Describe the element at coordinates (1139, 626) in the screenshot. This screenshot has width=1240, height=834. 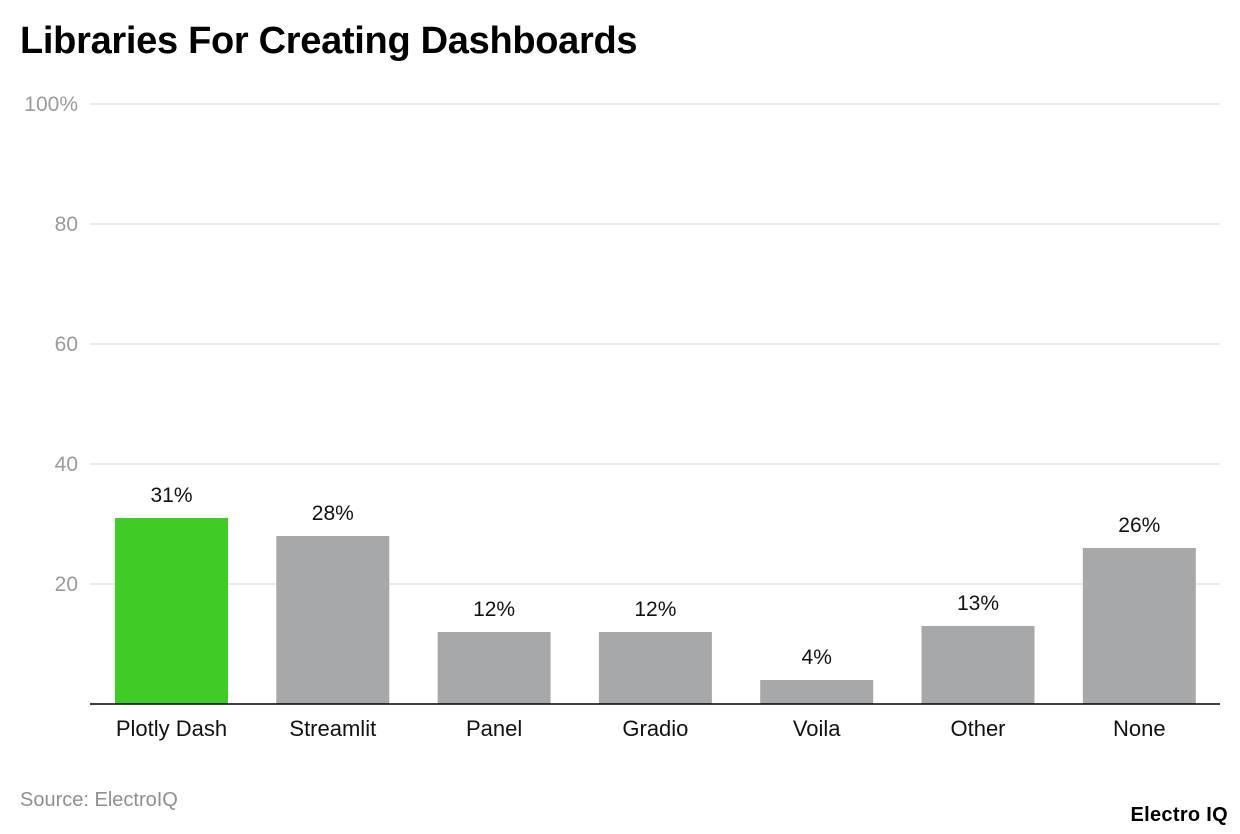
I see `bar-none` at that location.